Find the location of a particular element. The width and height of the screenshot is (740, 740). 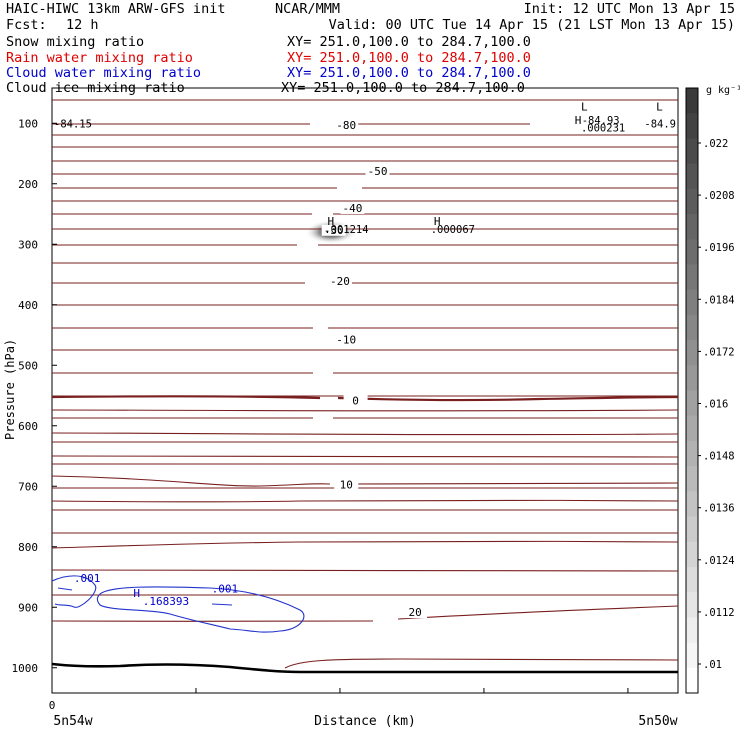

field-xy-snow: XY= 251.0,100.0 to 284.7,100.0 is located at coordinates (409, 42).